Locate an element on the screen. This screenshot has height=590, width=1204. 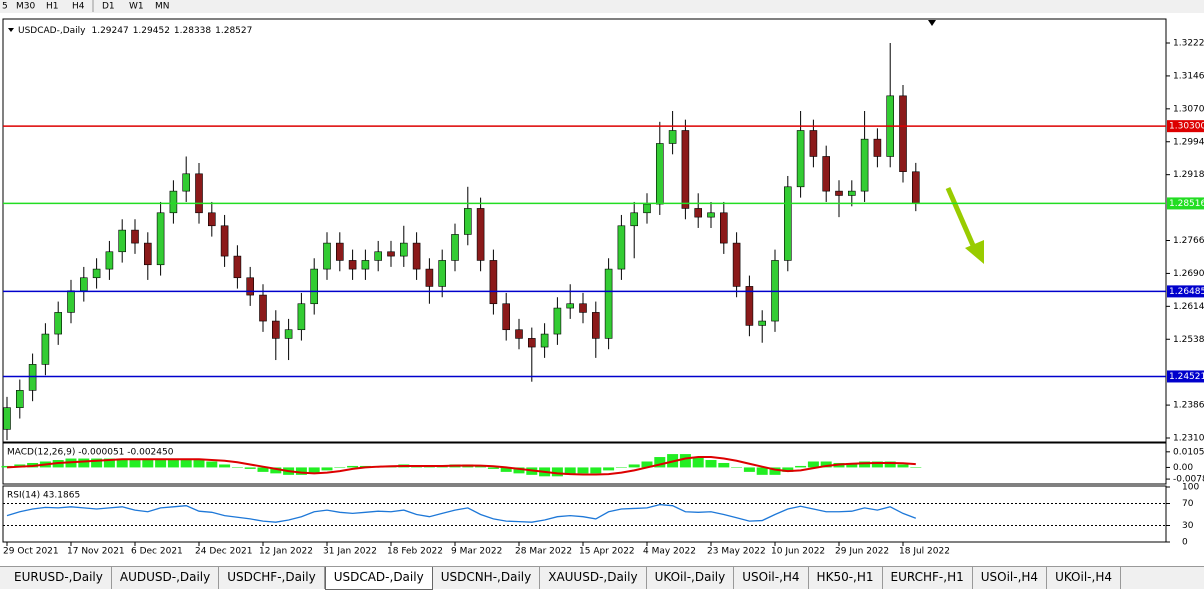
level-label: 1.26485 is located at coordinates (1186, 292).